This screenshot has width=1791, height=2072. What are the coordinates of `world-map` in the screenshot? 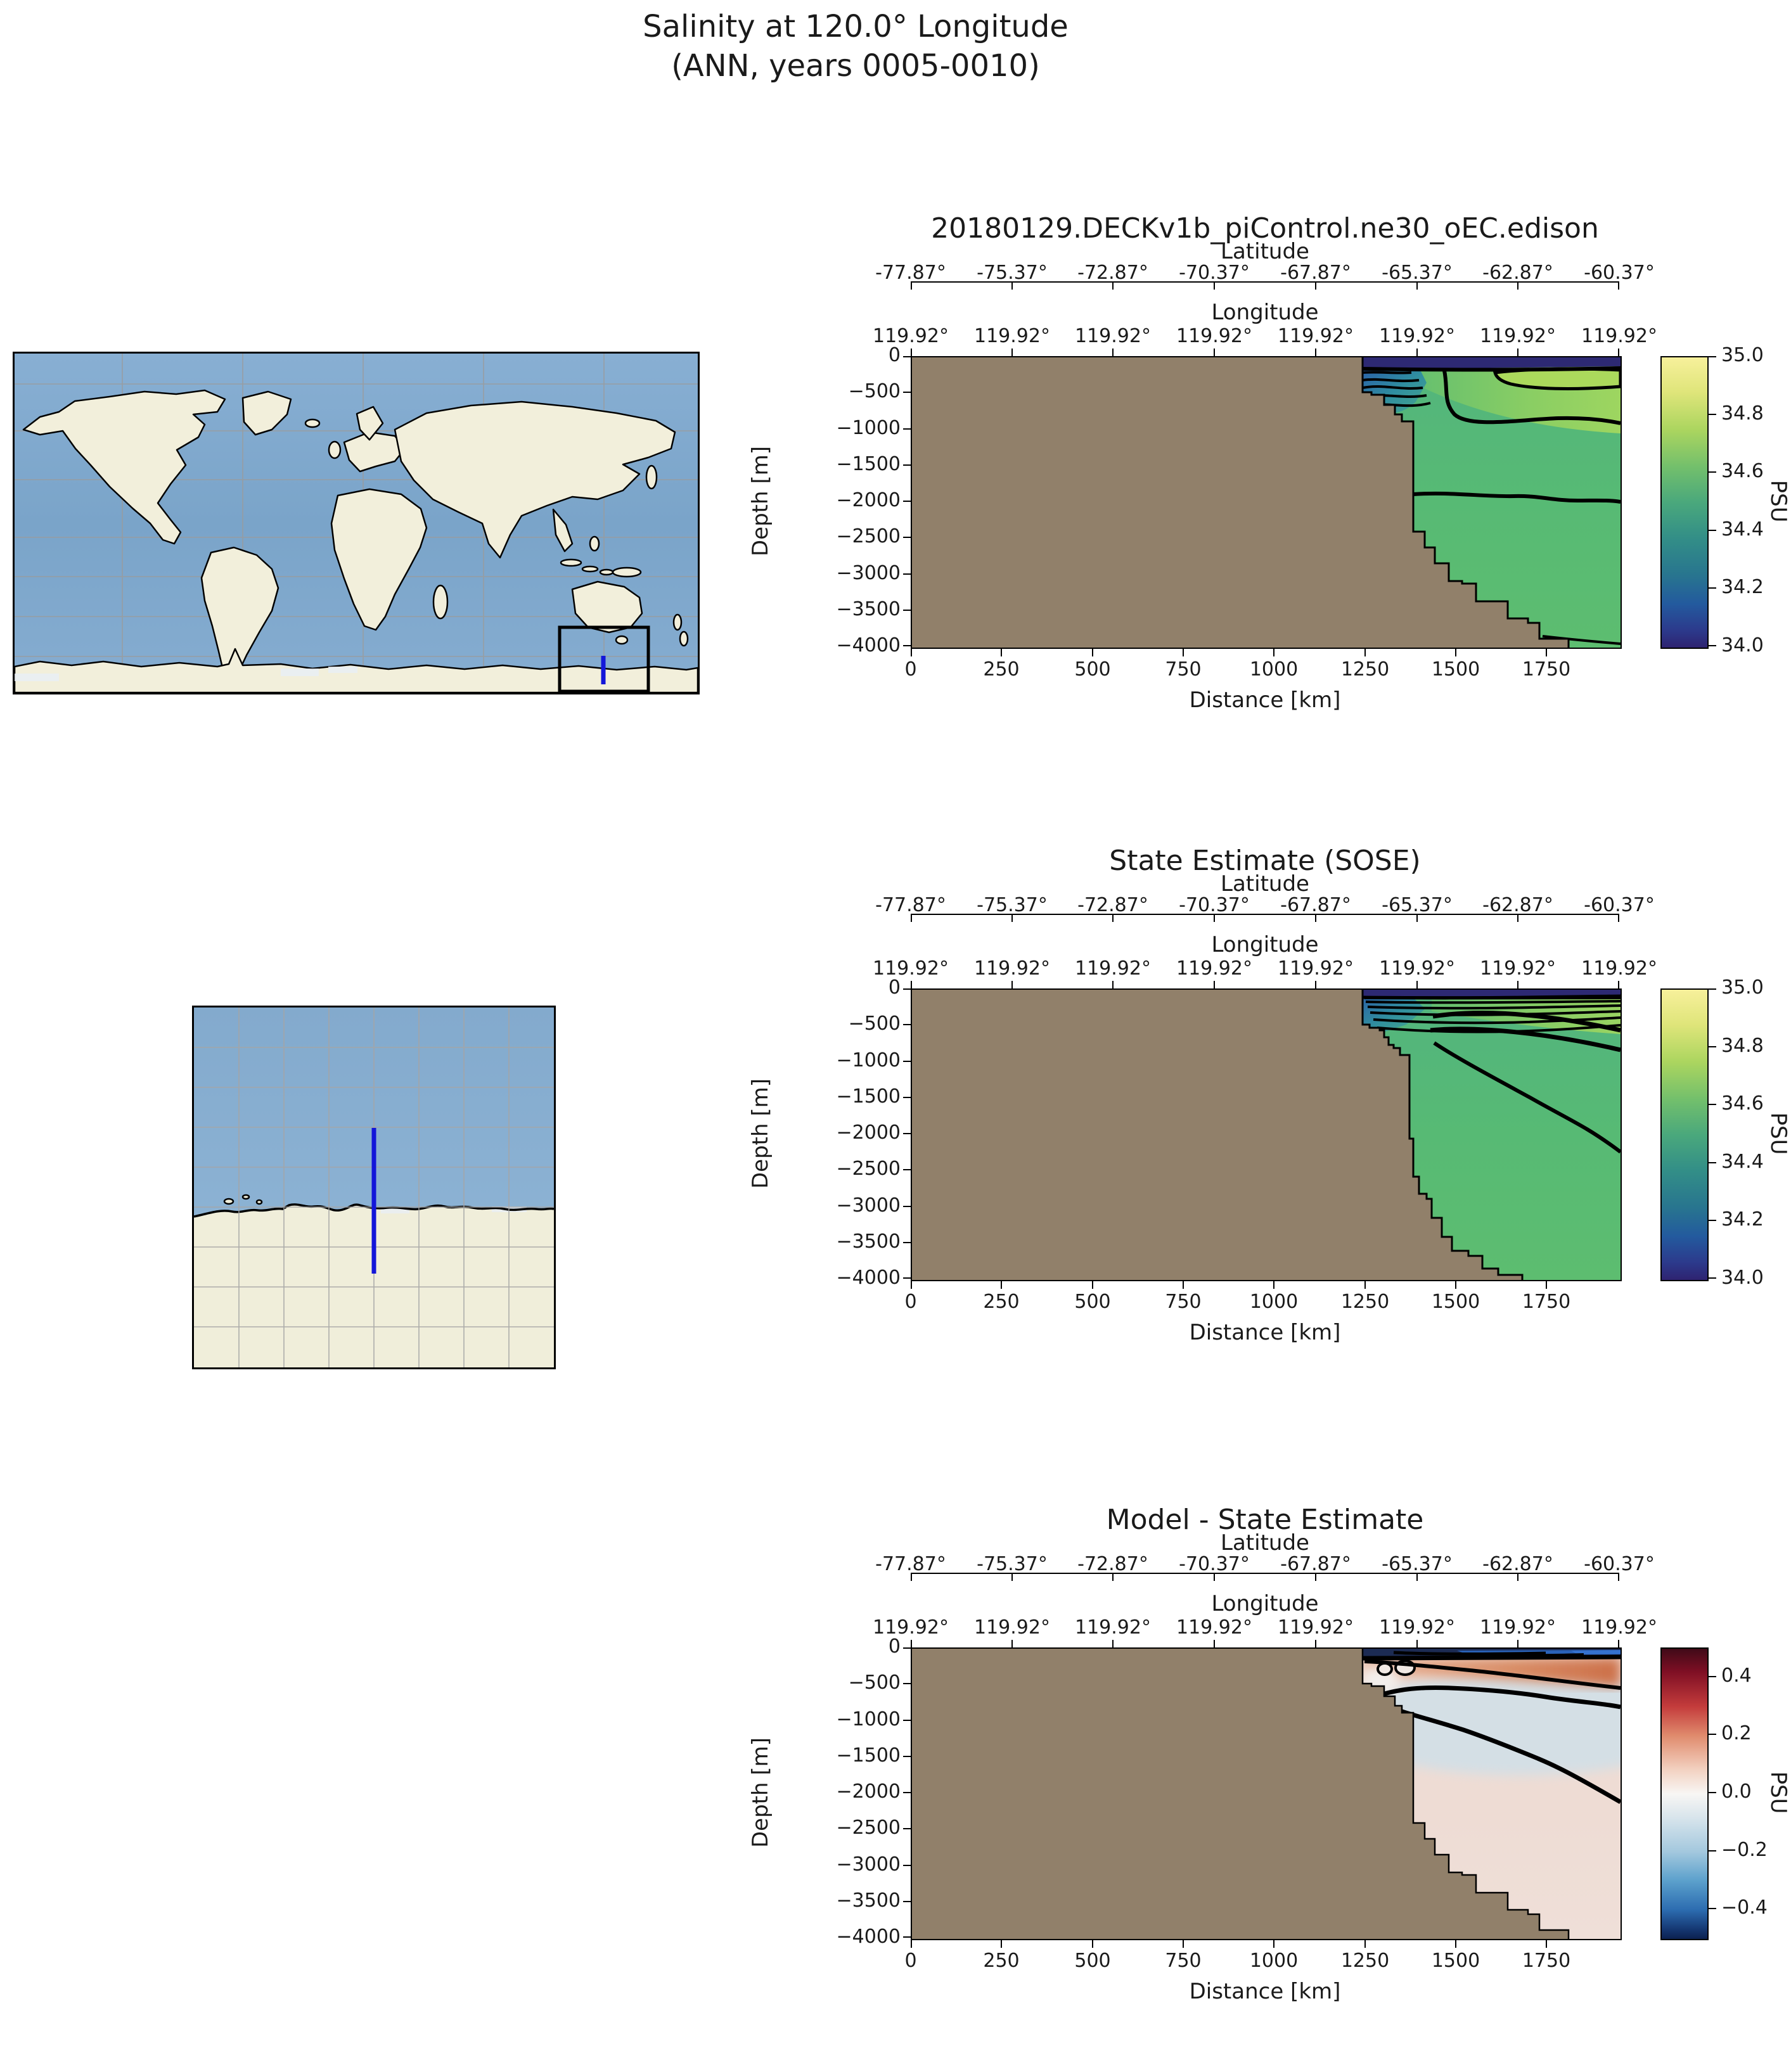 It's located at (356, 523).